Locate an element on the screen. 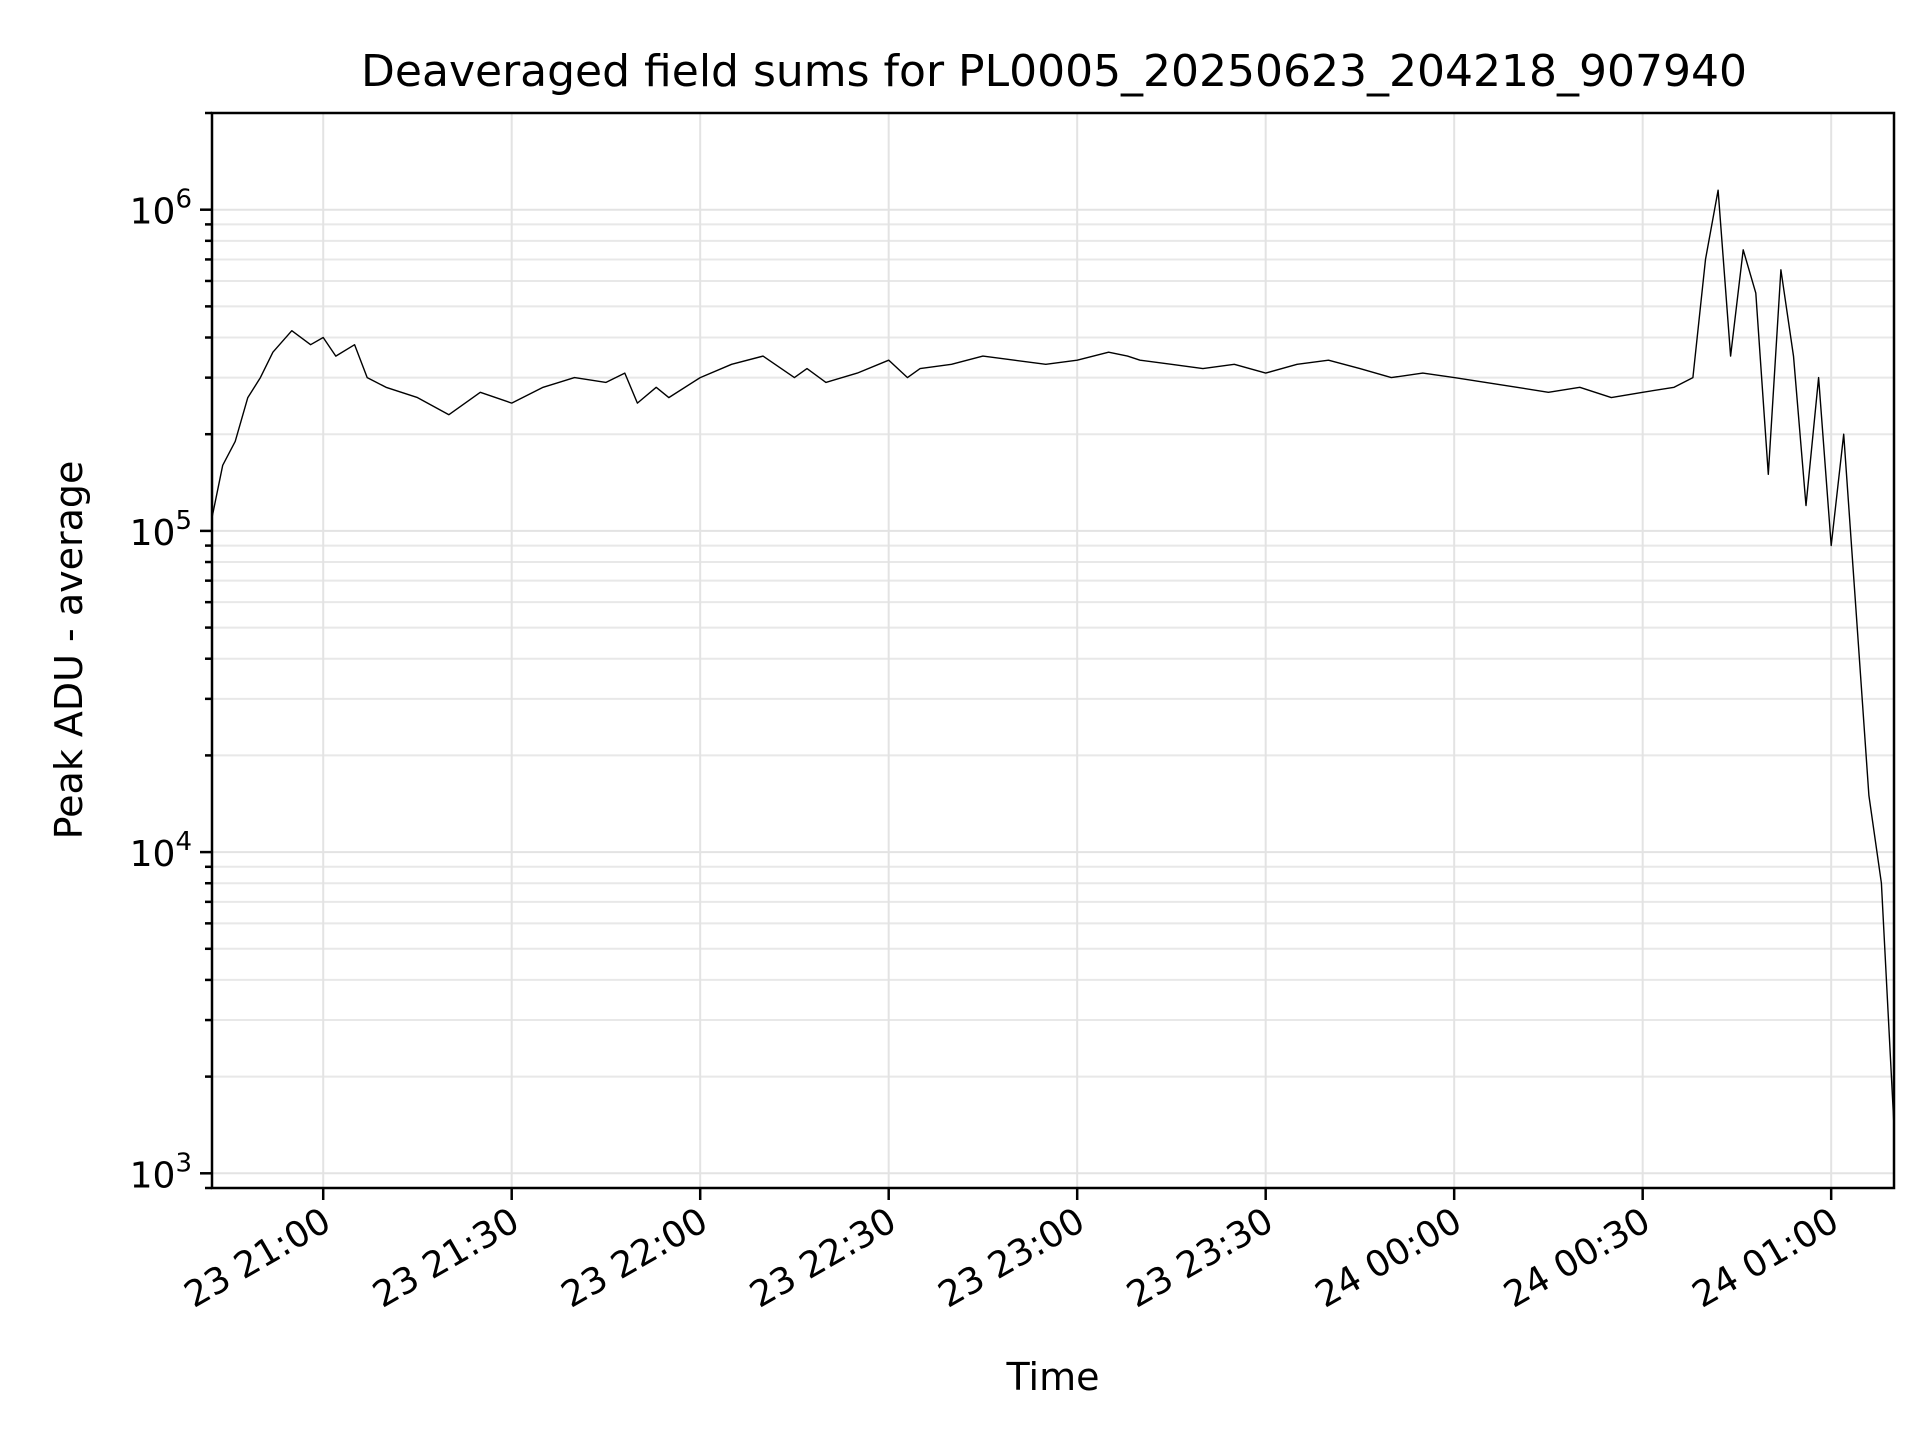 Image resolution: width=1920 pixels, height=1440 pixels. x-tick-label: 23 21:30 is located at coordinates (446, 1258).